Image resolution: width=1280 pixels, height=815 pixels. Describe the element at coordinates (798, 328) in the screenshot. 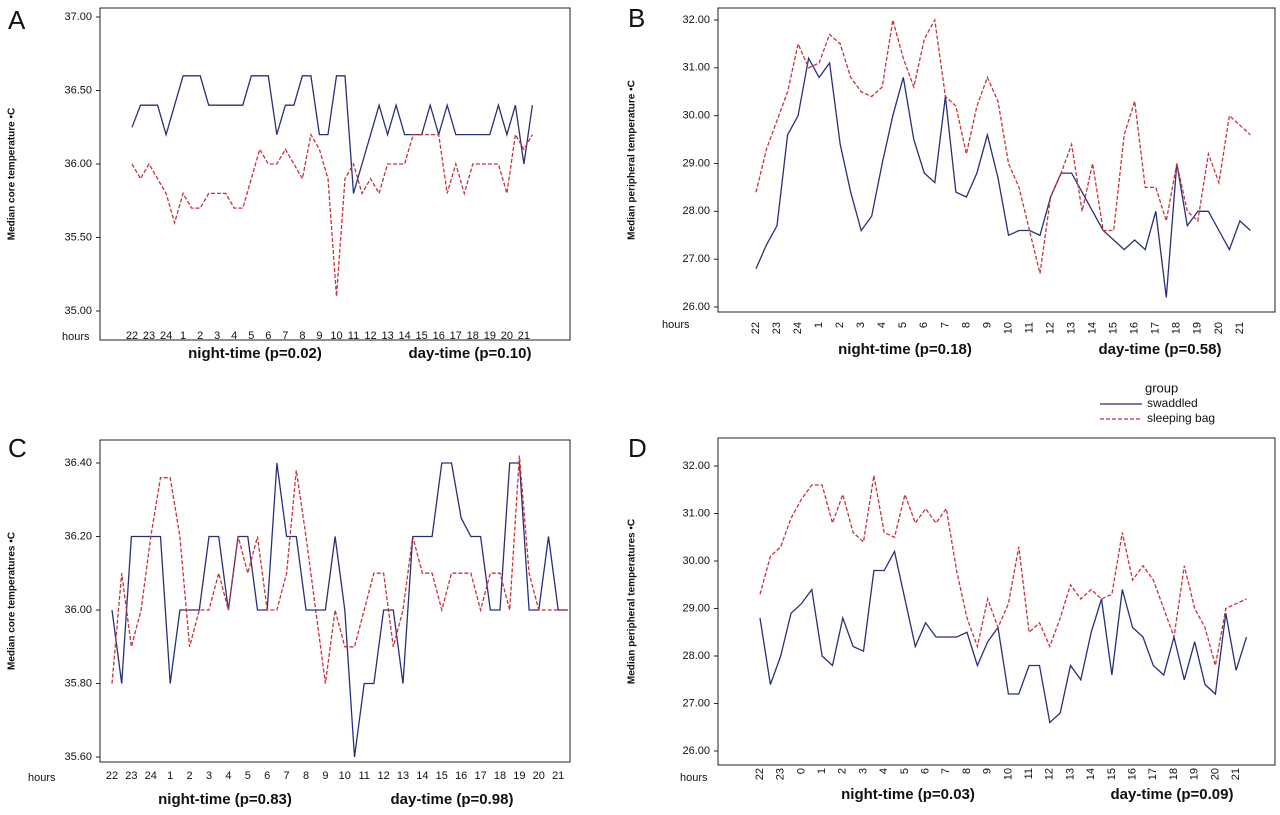

I see `x-tick-label: 24` at that location.